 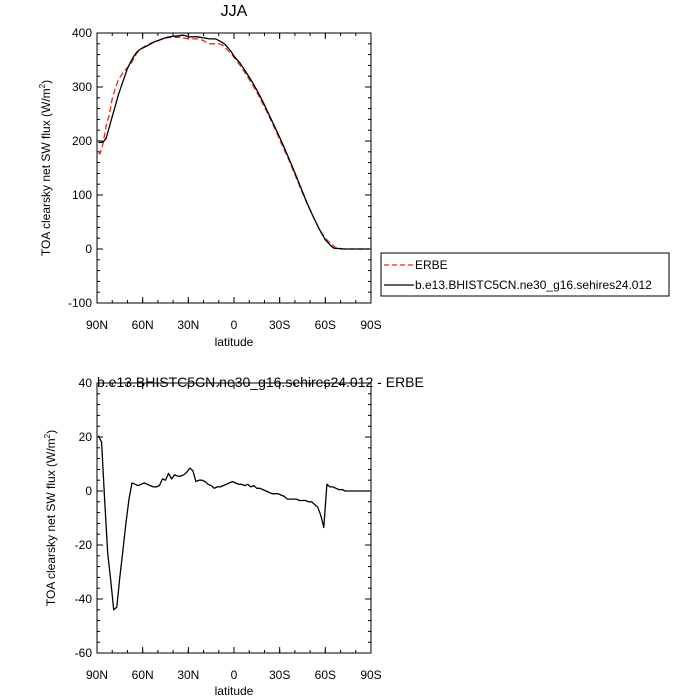 What do you see at coordinates (431, 265) in the screenshot?
I see `legend-label-erbe: ERBE` at bounding box center [431, 265].